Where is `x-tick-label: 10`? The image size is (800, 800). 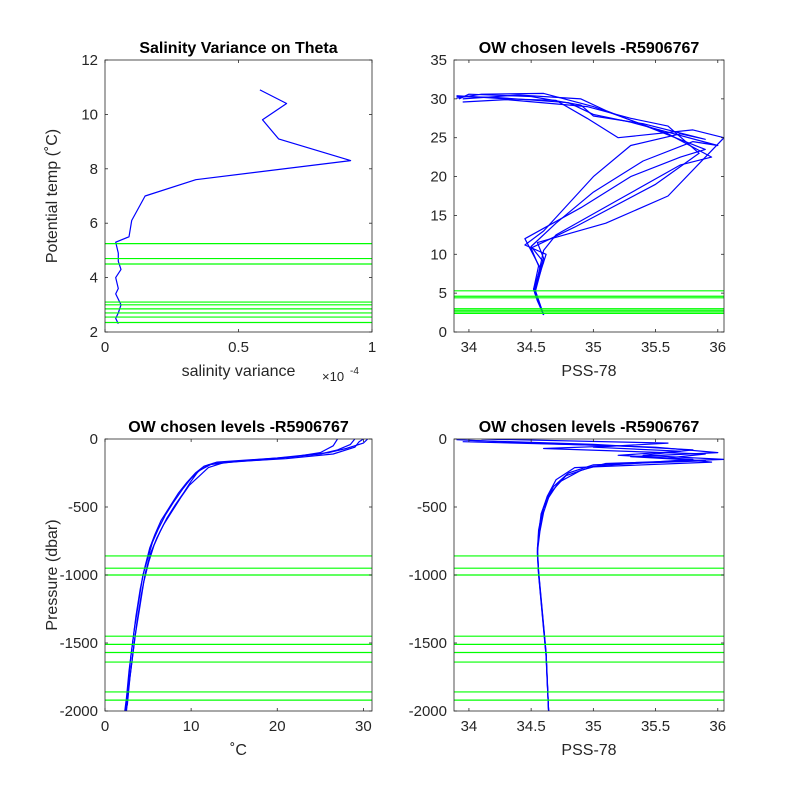 x-tick-label: 10 is located at coordinates (191, 726).